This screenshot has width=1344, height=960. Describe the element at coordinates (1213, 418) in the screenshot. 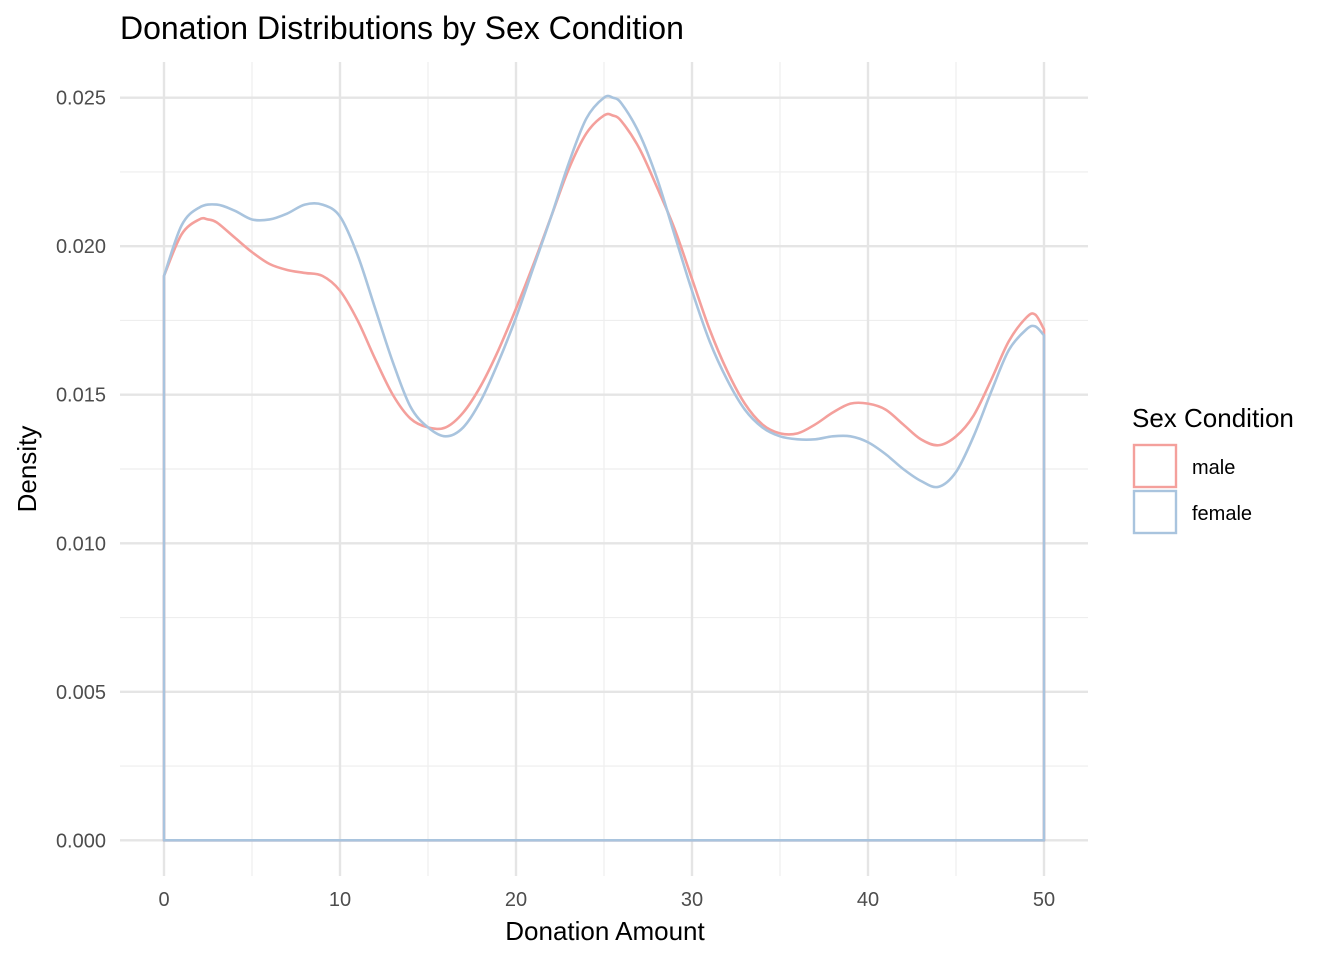

I see `legend-title: Sex Condition` at that location.